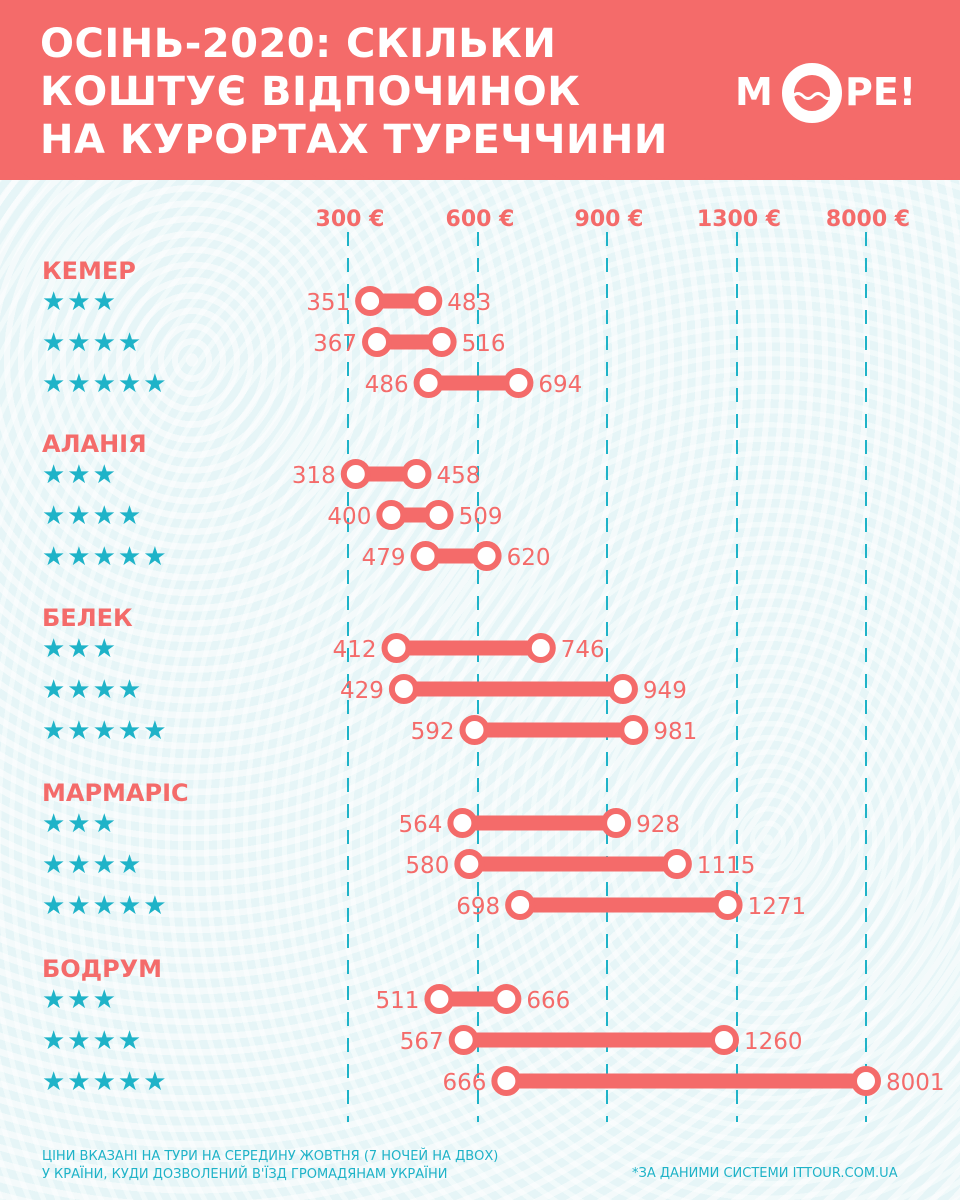  I want to click on max-price-label: 483, so click(469, 303).